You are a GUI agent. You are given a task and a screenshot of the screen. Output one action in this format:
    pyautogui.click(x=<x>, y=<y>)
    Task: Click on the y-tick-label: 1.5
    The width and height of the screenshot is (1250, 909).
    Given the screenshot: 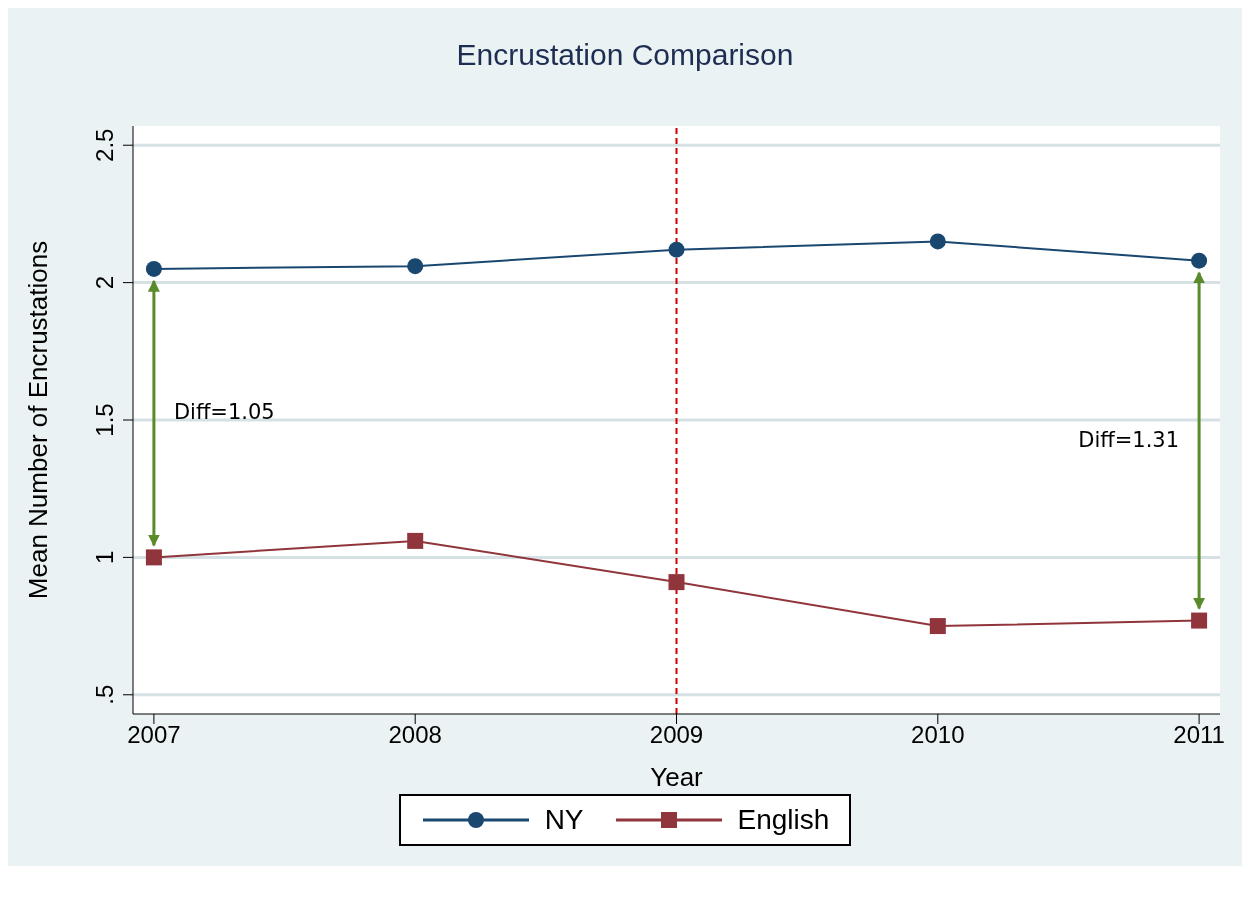 What is the action you would take?
    pyautogui.click(x=104, y=420)
    